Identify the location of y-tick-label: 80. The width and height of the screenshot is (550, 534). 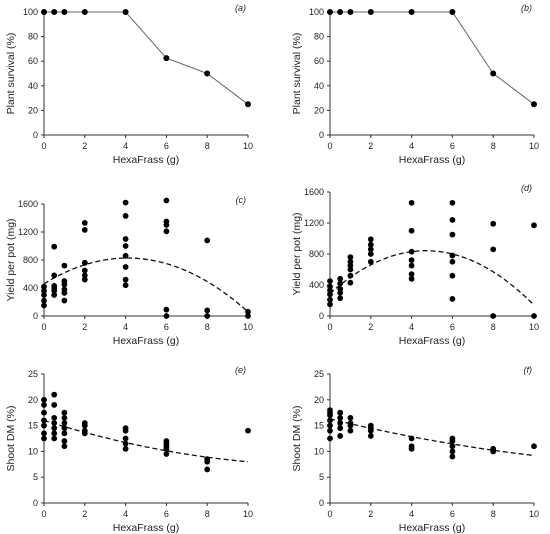
(319, 37).